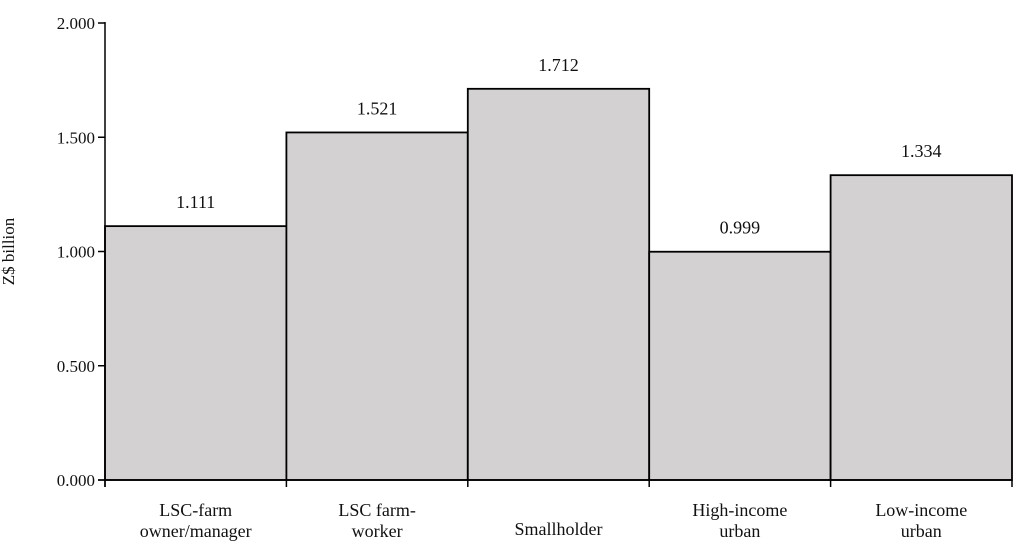  What do you see at coordinates (739, 510) in the screenshot?
I see `category-label: High-income` at bounding box center [739, 510].